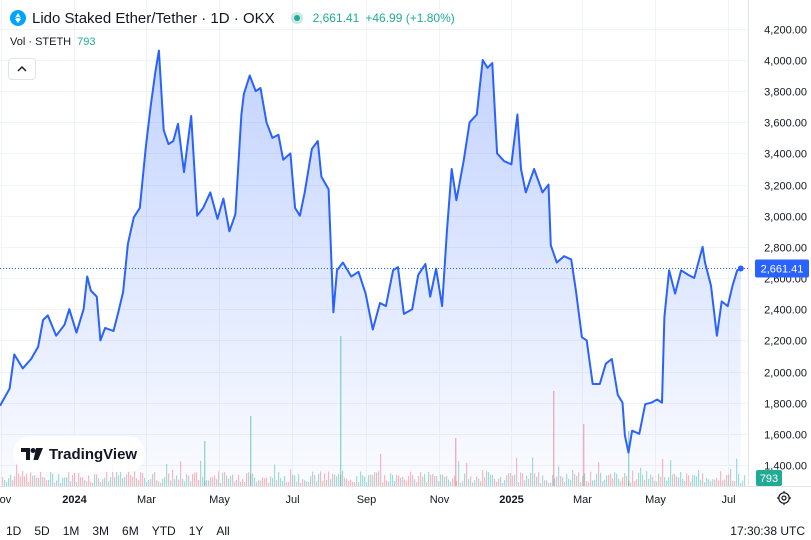 This screenshot has height=540, width=811. What do you see at coordinates (740, 268) in the screenshot?
I see `last-price-dot` at bounding box center [740, 268].